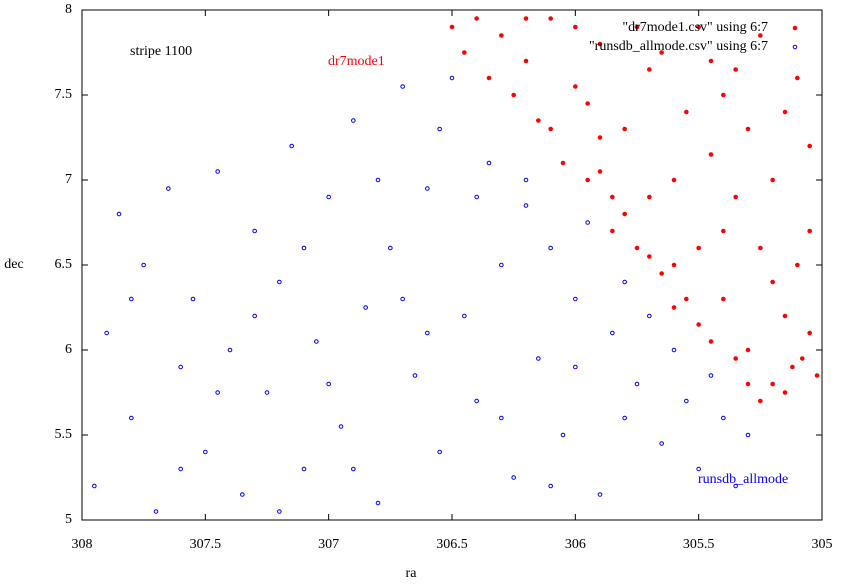 The height and width of the screenshot is (587, 842). I want to click on x-tick-label: 306, so click(575, 544).